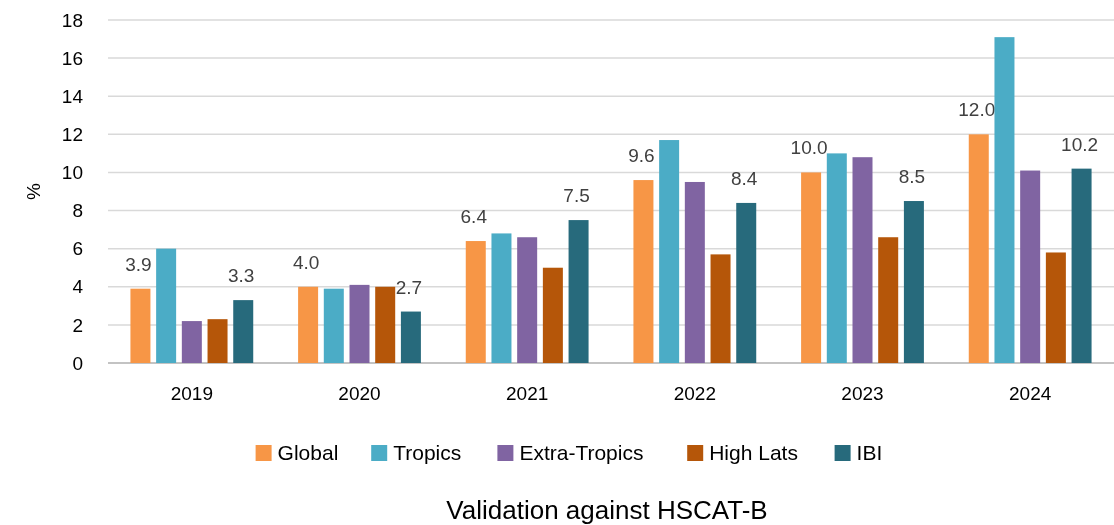 This screenshot has width=1114, height=525. Describe the element at coordinates (977, 110) in the screenshot. I see `data-label: 12.0` at that location.